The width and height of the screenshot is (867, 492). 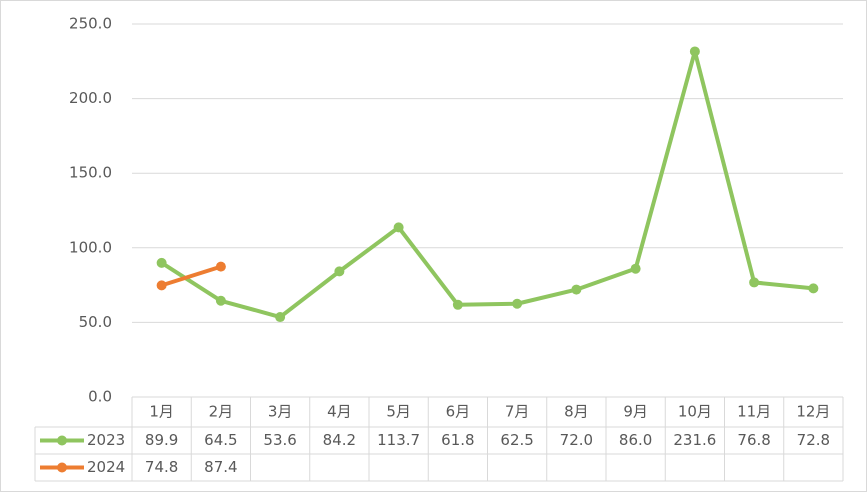 I want to click on table-value: 53.6, so click(x=279, y=440).